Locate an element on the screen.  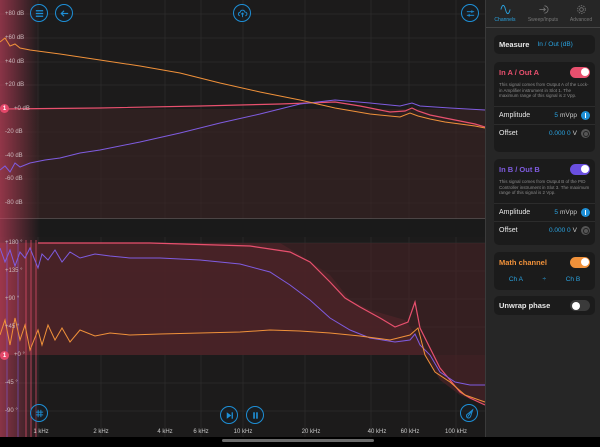
phase-axis-label: +0 ° is located at coordinates (19, 355).